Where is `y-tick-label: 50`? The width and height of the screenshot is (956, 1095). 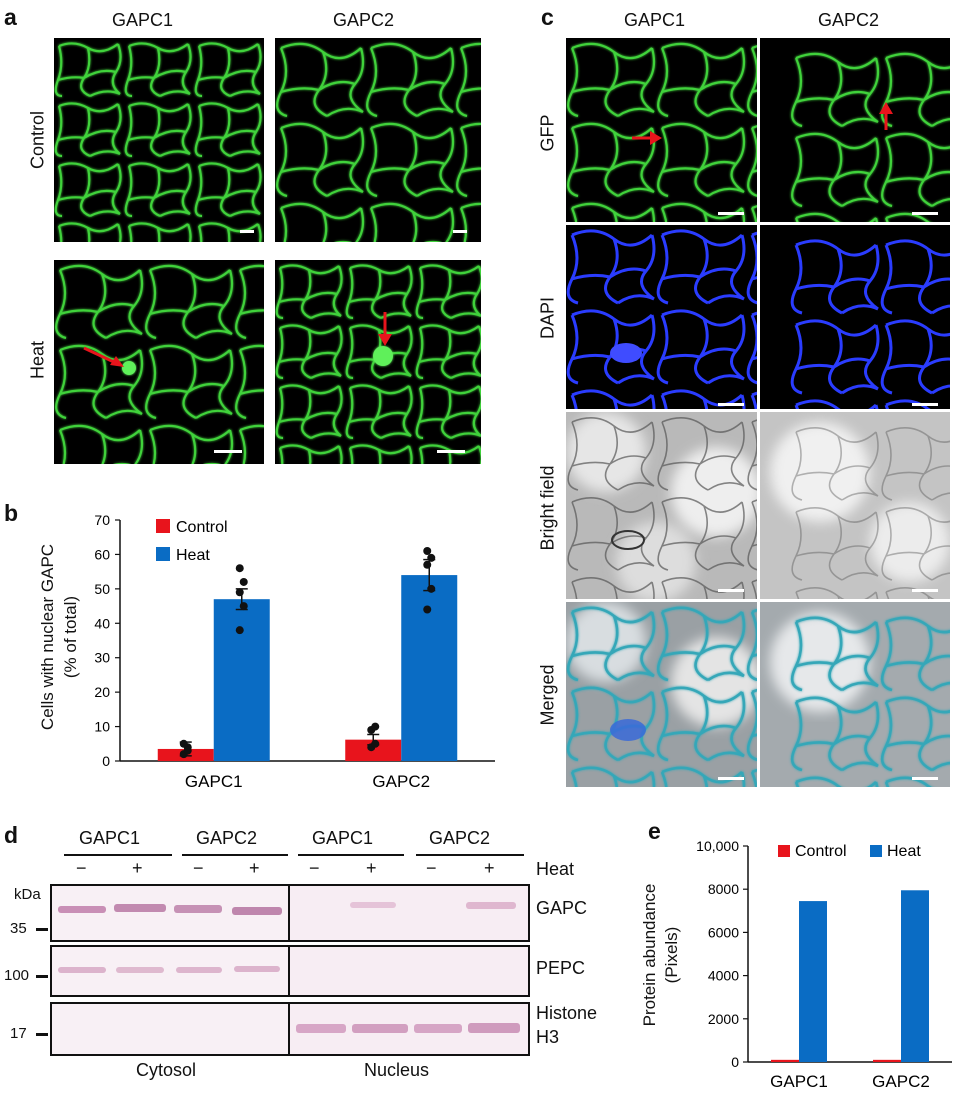
y-tick-label: 50 is located at coordinates (102, 589).